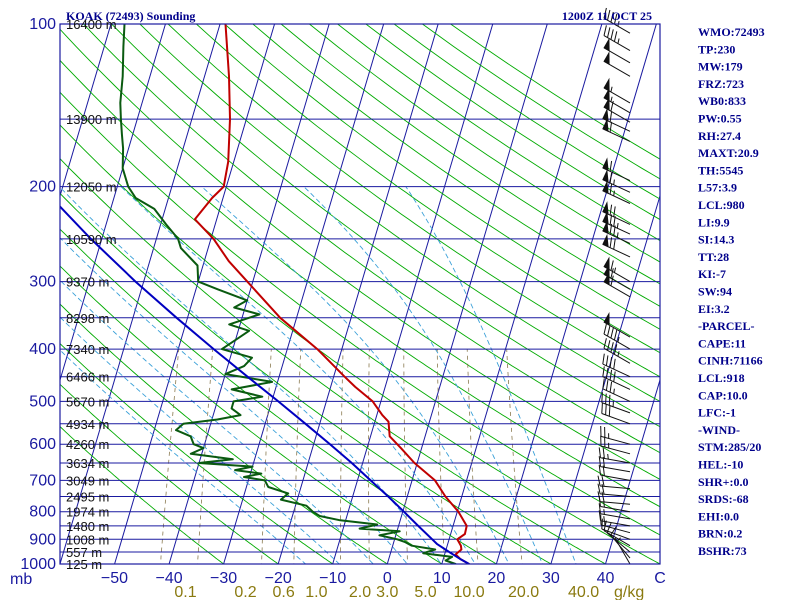 This screenshot has height=600, width=800. What do you see at coordinates (523, 592) in the screenshot?
I see `mixing-ratio-label: 20.0` at bounding box center [523, 592].